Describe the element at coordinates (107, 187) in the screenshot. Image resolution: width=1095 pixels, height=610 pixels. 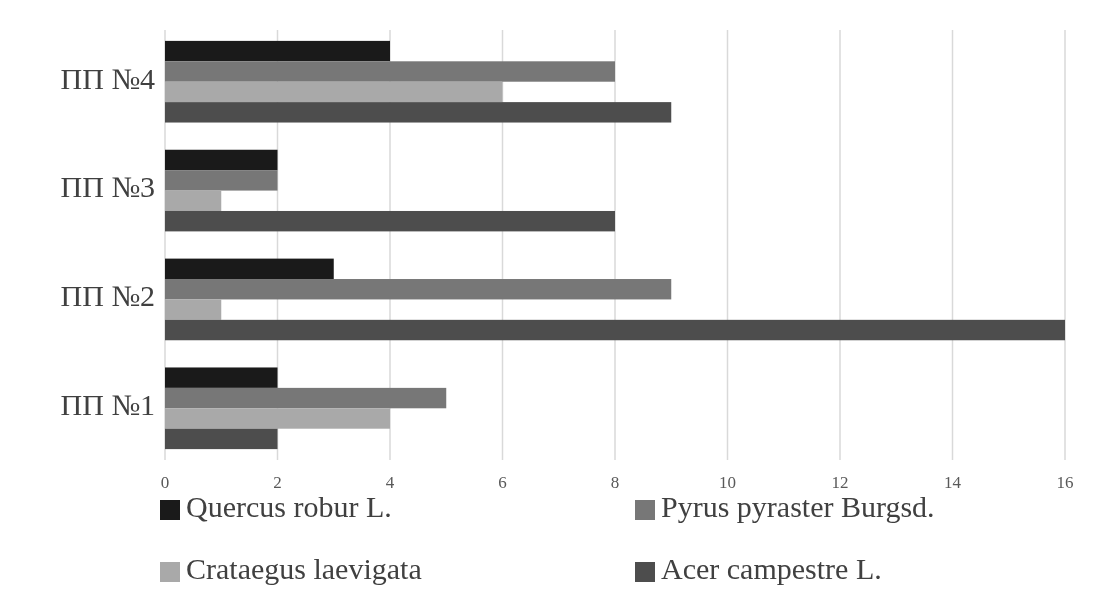
I see `y-tick-label: ПП №3` at that location.